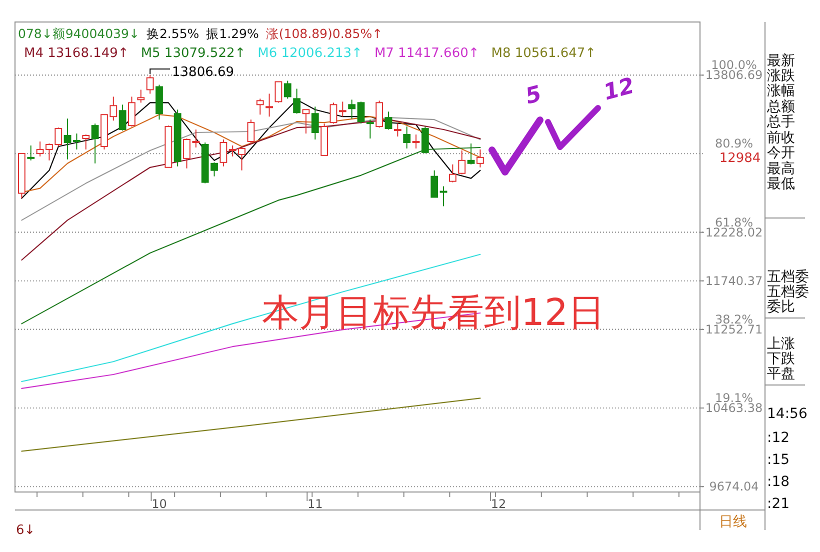  I want to click on text: 最低, so click(781, 184).